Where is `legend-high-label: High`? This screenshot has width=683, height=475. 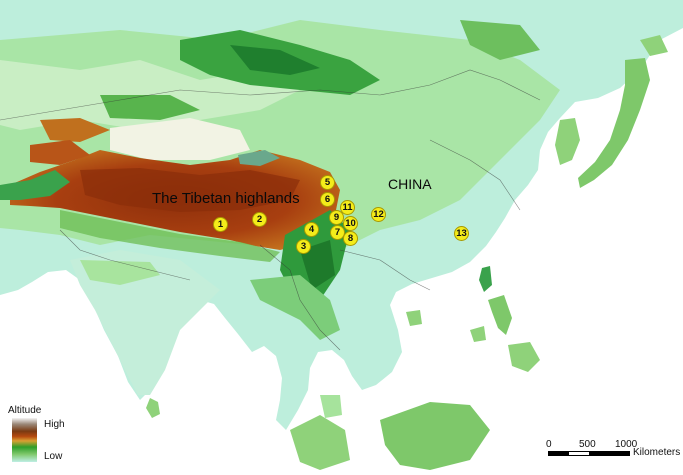 legend-high-label: High is located at coordinates (54, 424).